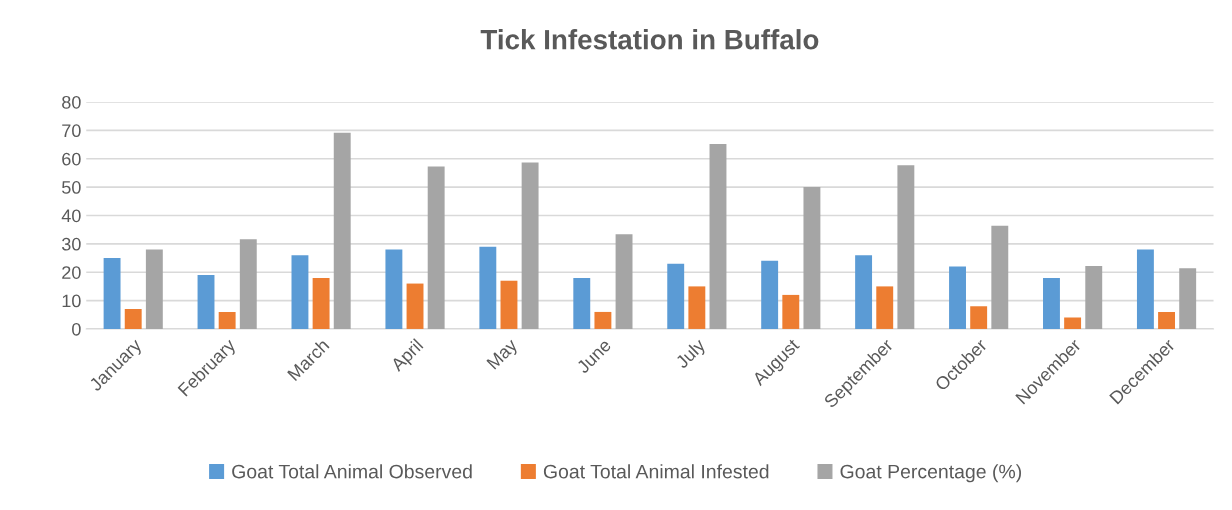  What do you see at coordinates (656, 471) in the screenshot?
I see `legend-label: Goat Total Animal Infested` at bounding box center [656, 471].